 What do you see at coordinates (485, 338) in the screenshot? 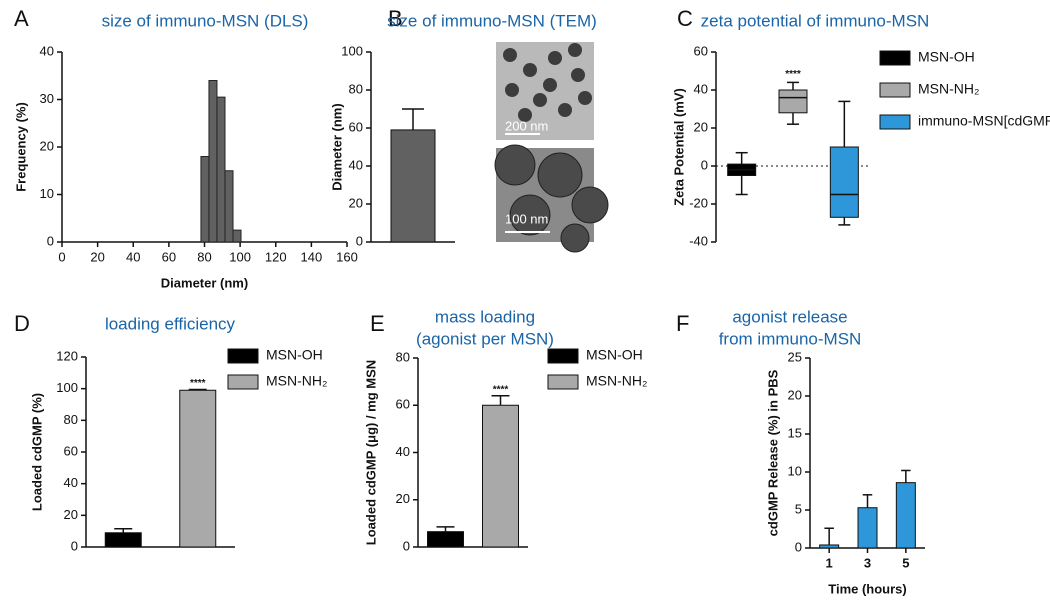
I see `chart-title: (agonist per MSN)` at bounding box center [485, 338].